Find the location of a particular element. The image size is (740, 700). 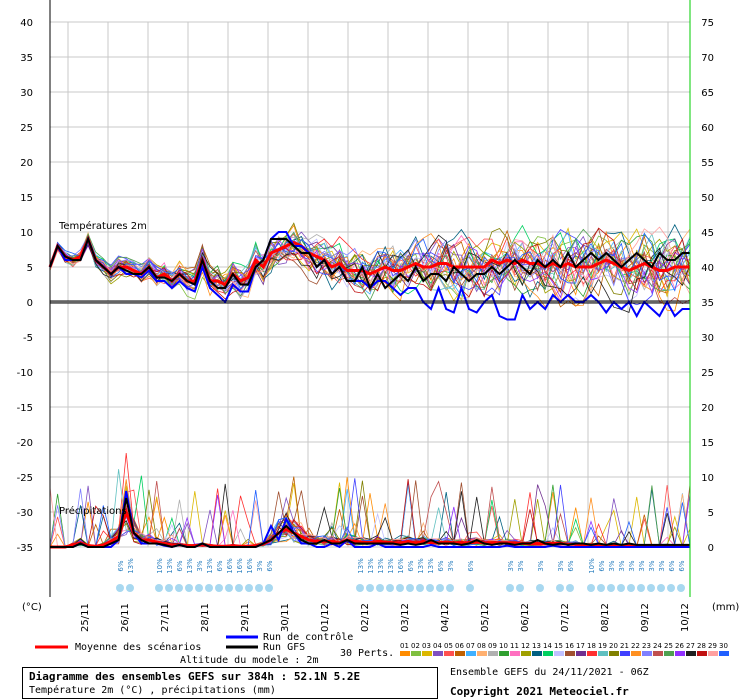

x-tick-label: 25/11 is located at coordinates (85, 617).